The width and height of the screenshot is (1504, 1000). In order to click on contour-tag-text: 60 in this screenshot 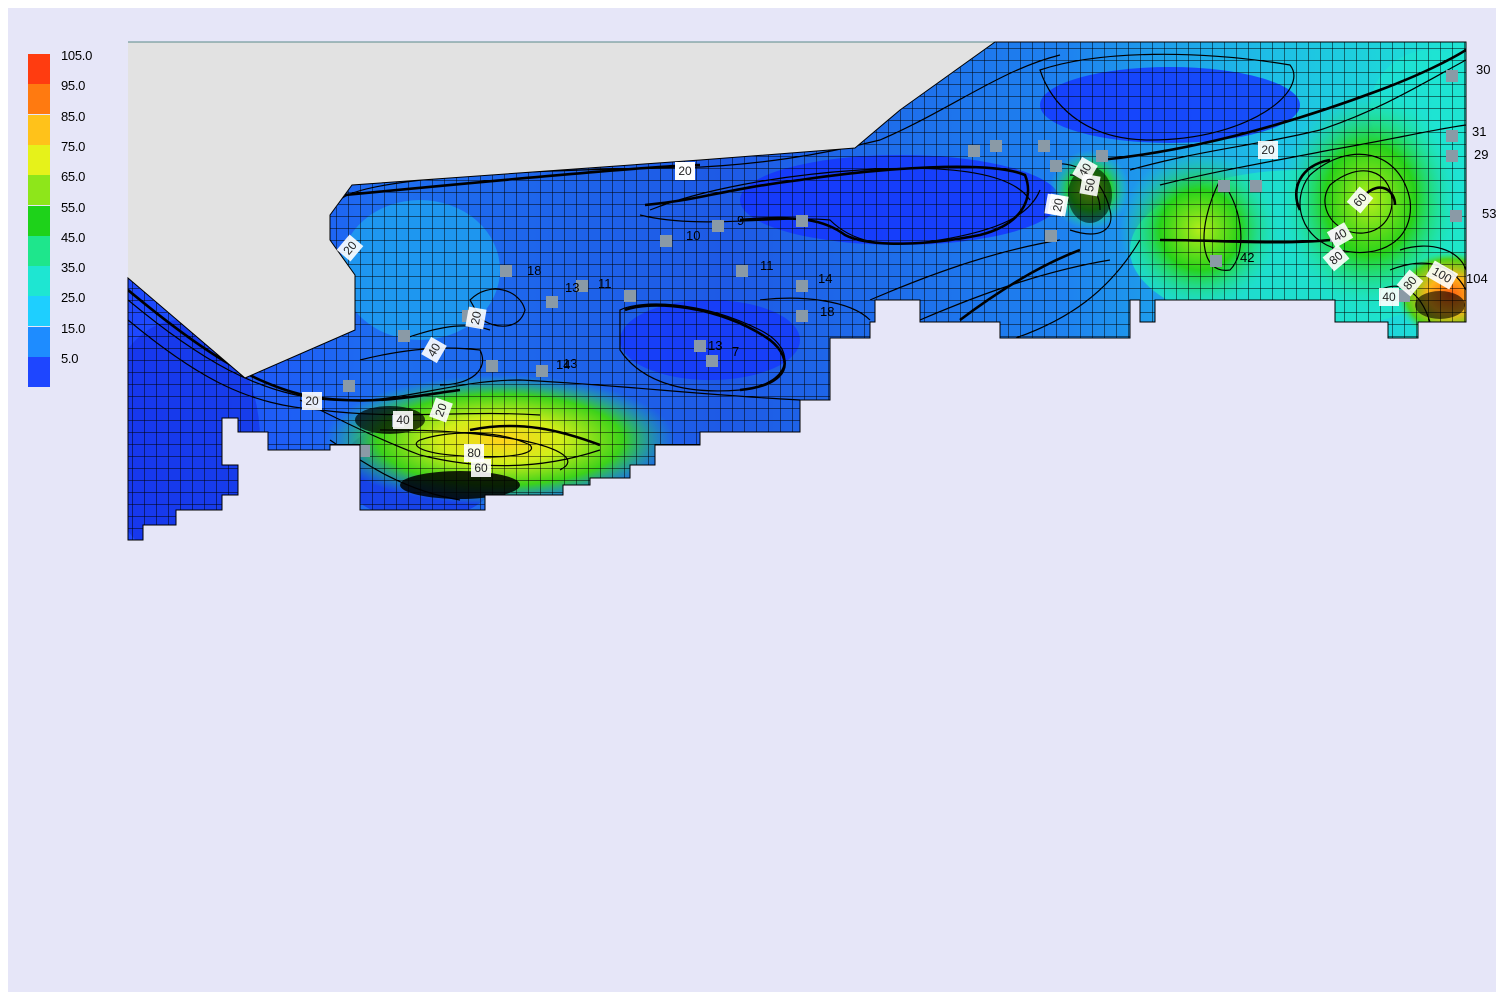, I will do `click(481, 468)`.